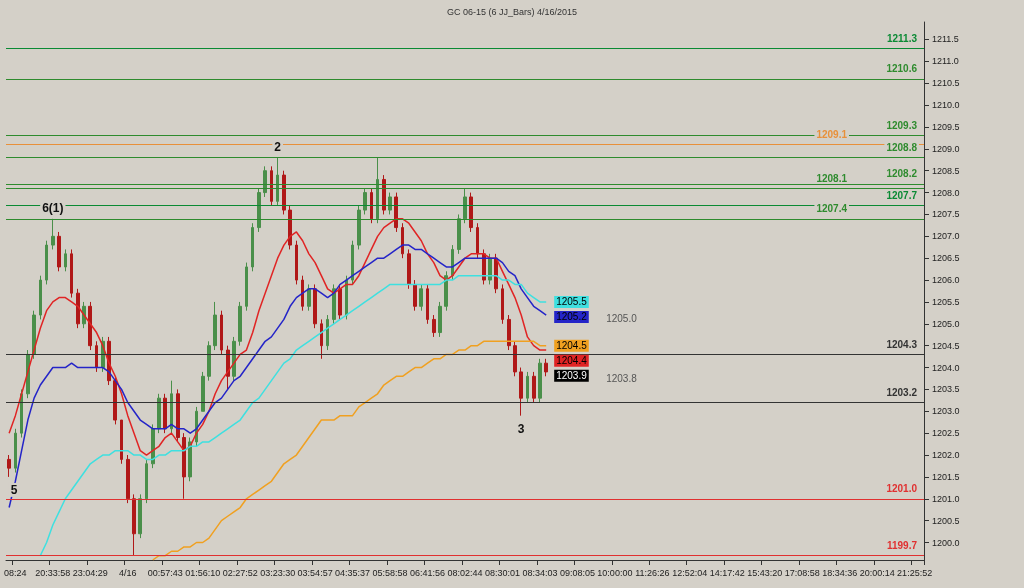 This screenshot has height=588, width=1024. What do you see at coordinates (946, 455) in the screenshot?
I see `y-tick-label: 1202.0` at bounding box center [946, 455].